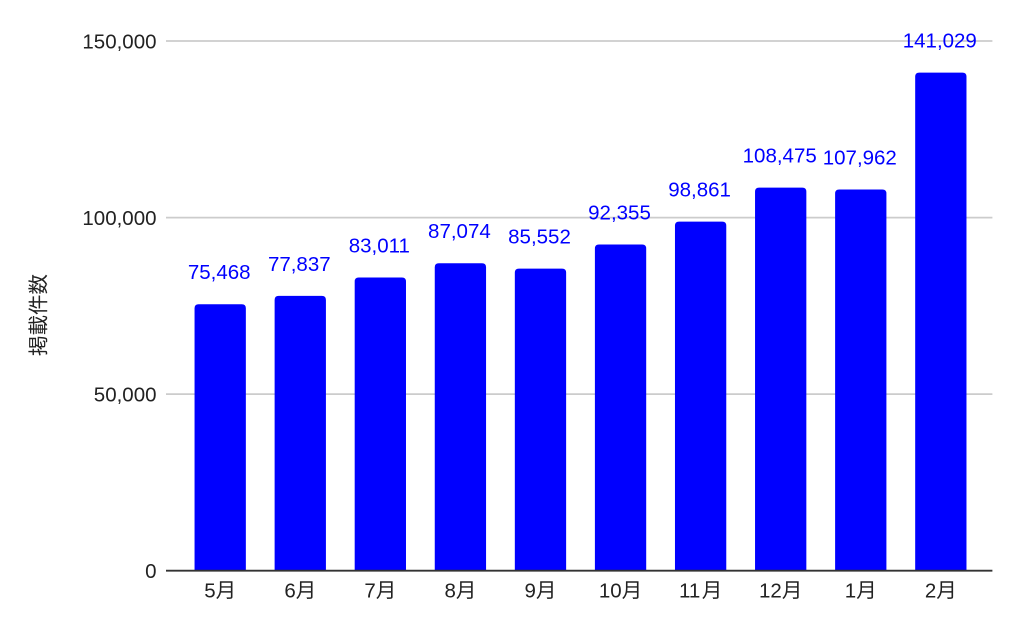 Image resolution: width=1024 pixels, height=633 pixels. I want to click on svg-text: 87,074, so click(459, 231).